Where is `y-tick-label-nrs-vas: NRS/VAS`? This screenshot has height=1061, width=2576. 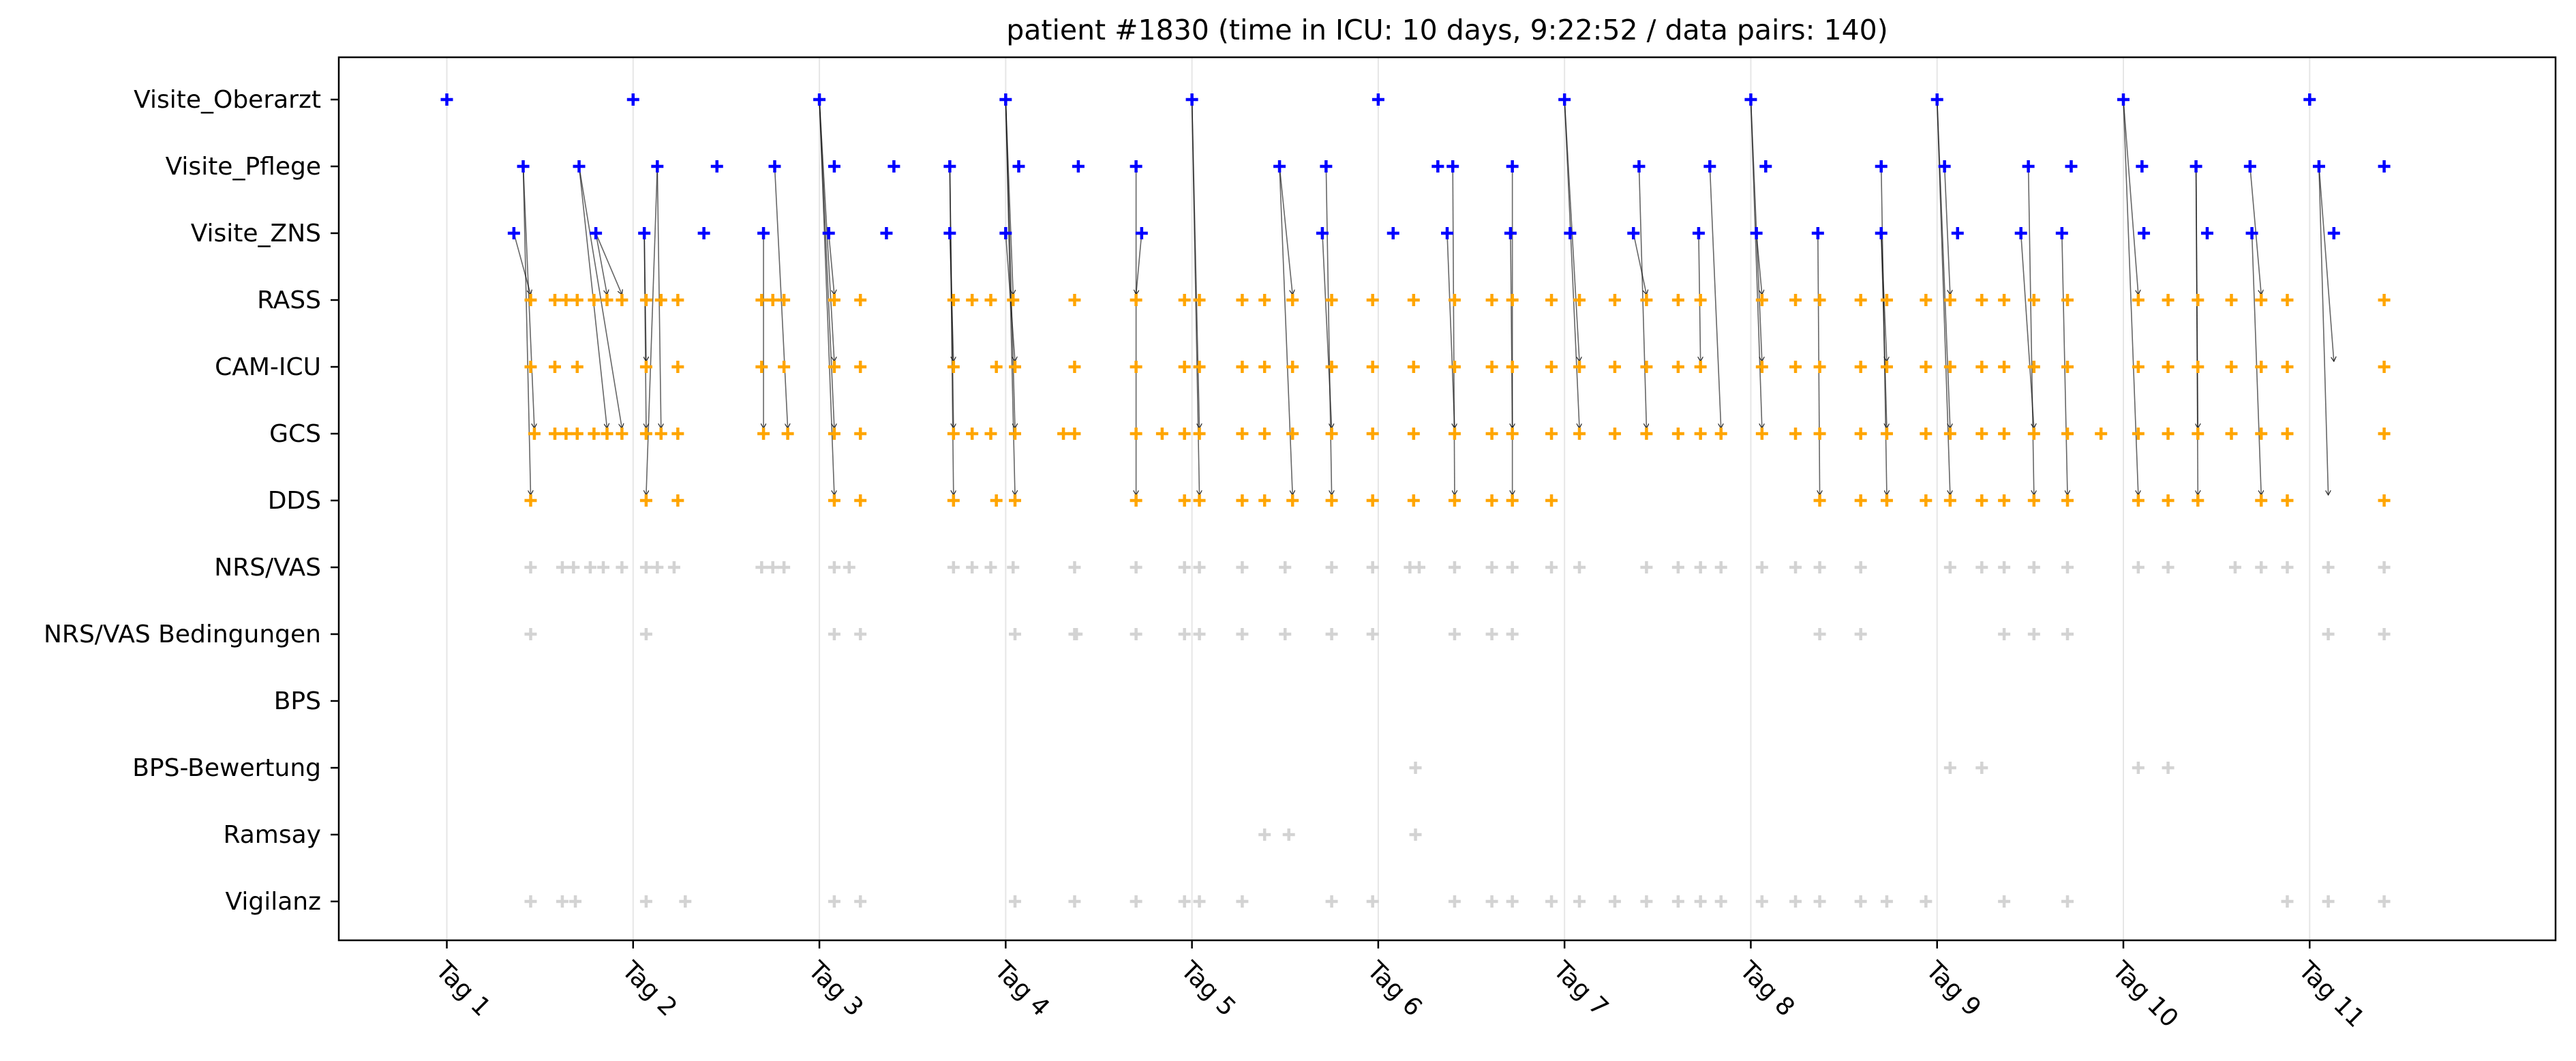 y-tick-label-nrs-vas: NRS/VAS is located at coordinates (267, 568).